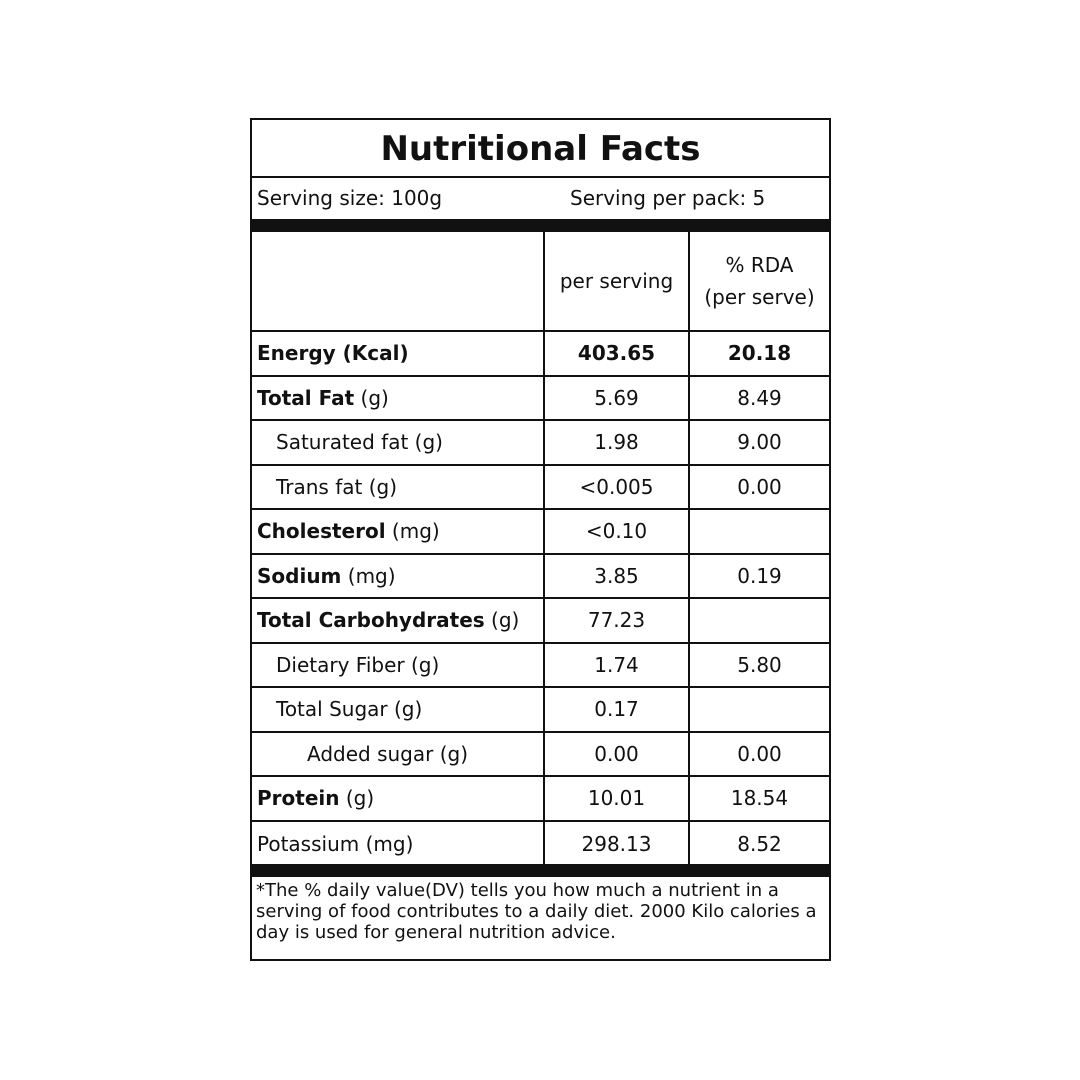 This screenshot has width=1080, height=1080. What do you see at coordinates (759, 798) in the screenshot?
I see `rda-value: 18.54` at bounding box center [759, 798].